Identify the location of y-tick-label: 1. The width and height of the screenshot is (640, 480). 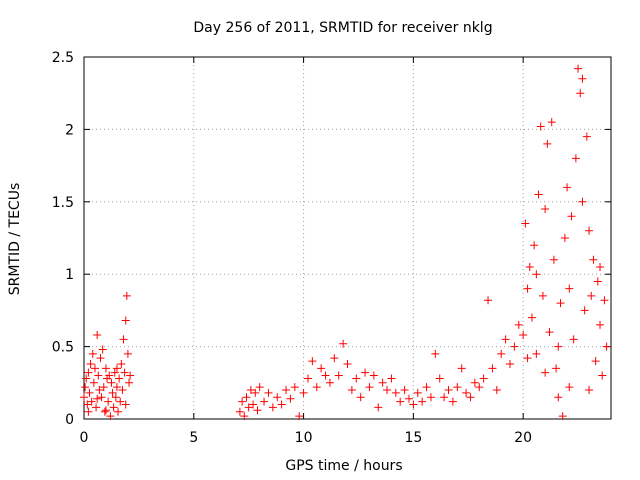
(69, 275).